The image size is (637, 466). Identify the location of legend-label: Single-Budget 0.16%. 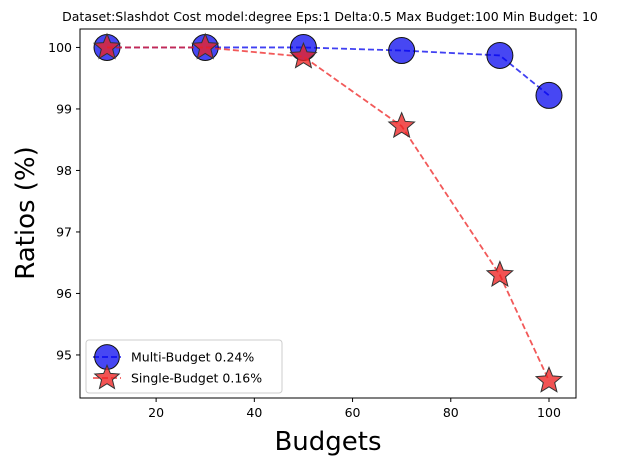
(196, 378).